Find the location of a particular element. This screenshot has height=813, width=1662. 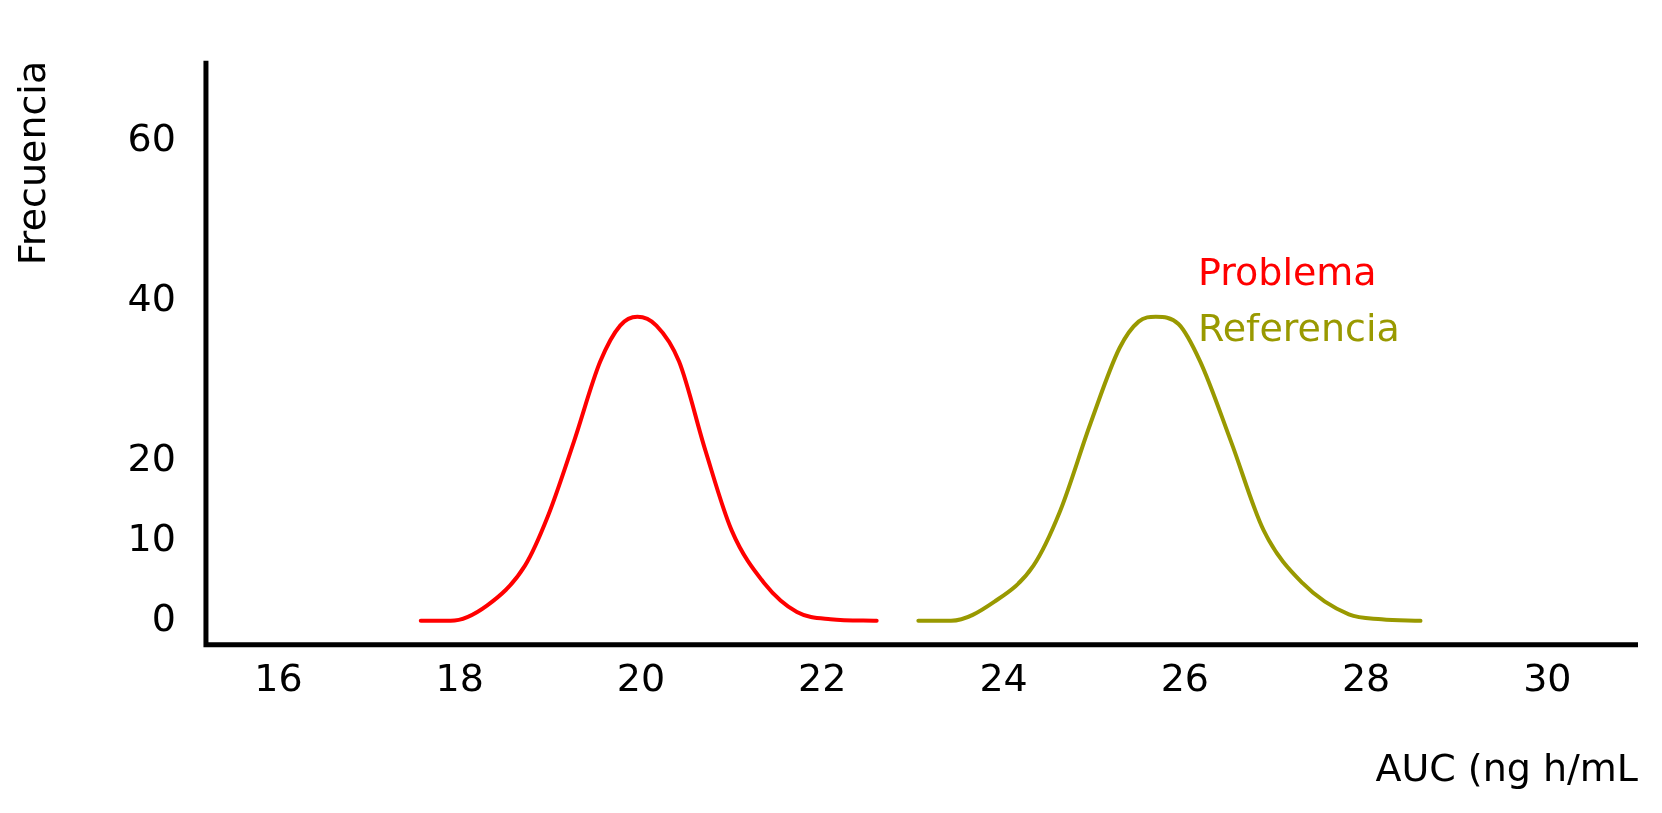

x-tick-label: 22 is located at coordinates (822, 678).